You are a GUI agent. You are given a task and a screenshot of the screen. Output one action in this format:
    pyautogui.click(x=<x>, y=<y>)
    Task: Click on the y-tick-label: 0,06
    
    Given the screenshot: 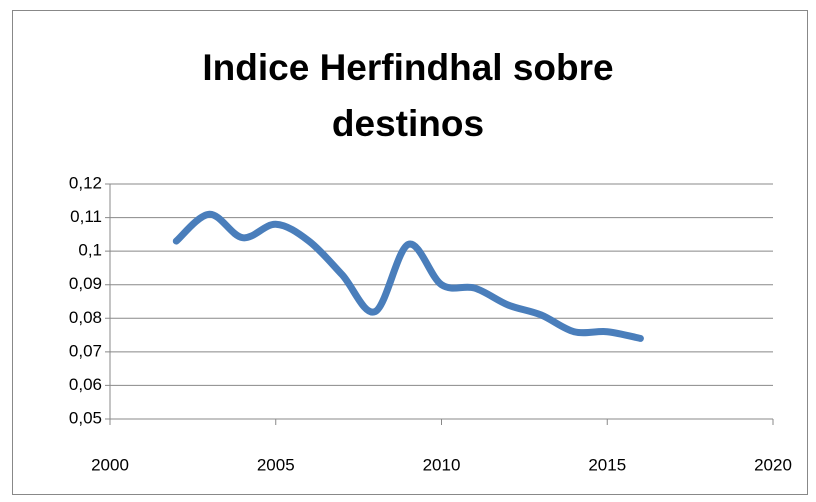 What is the action you would take?
    pyautogui.click(x=85, y=384)
    